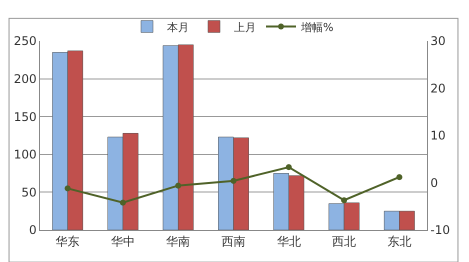 The height and width of the screenshot is (262, 469). What do you see at coordinates (234, 241) in the screenshot?
I see `x-tick-label: 西南` at bounding box center [234, 241].